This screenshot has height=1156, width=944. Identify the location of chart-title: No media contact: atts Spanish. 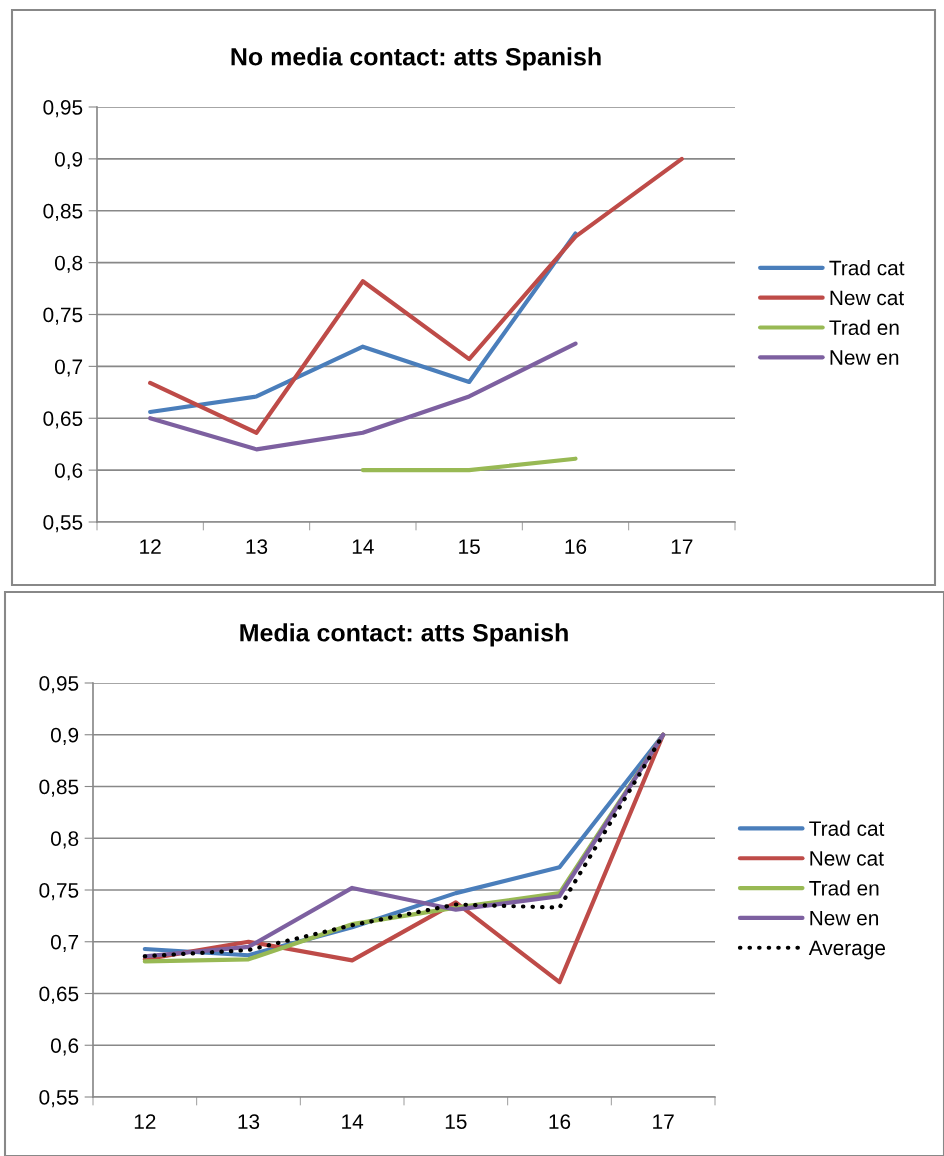
(416, 59).